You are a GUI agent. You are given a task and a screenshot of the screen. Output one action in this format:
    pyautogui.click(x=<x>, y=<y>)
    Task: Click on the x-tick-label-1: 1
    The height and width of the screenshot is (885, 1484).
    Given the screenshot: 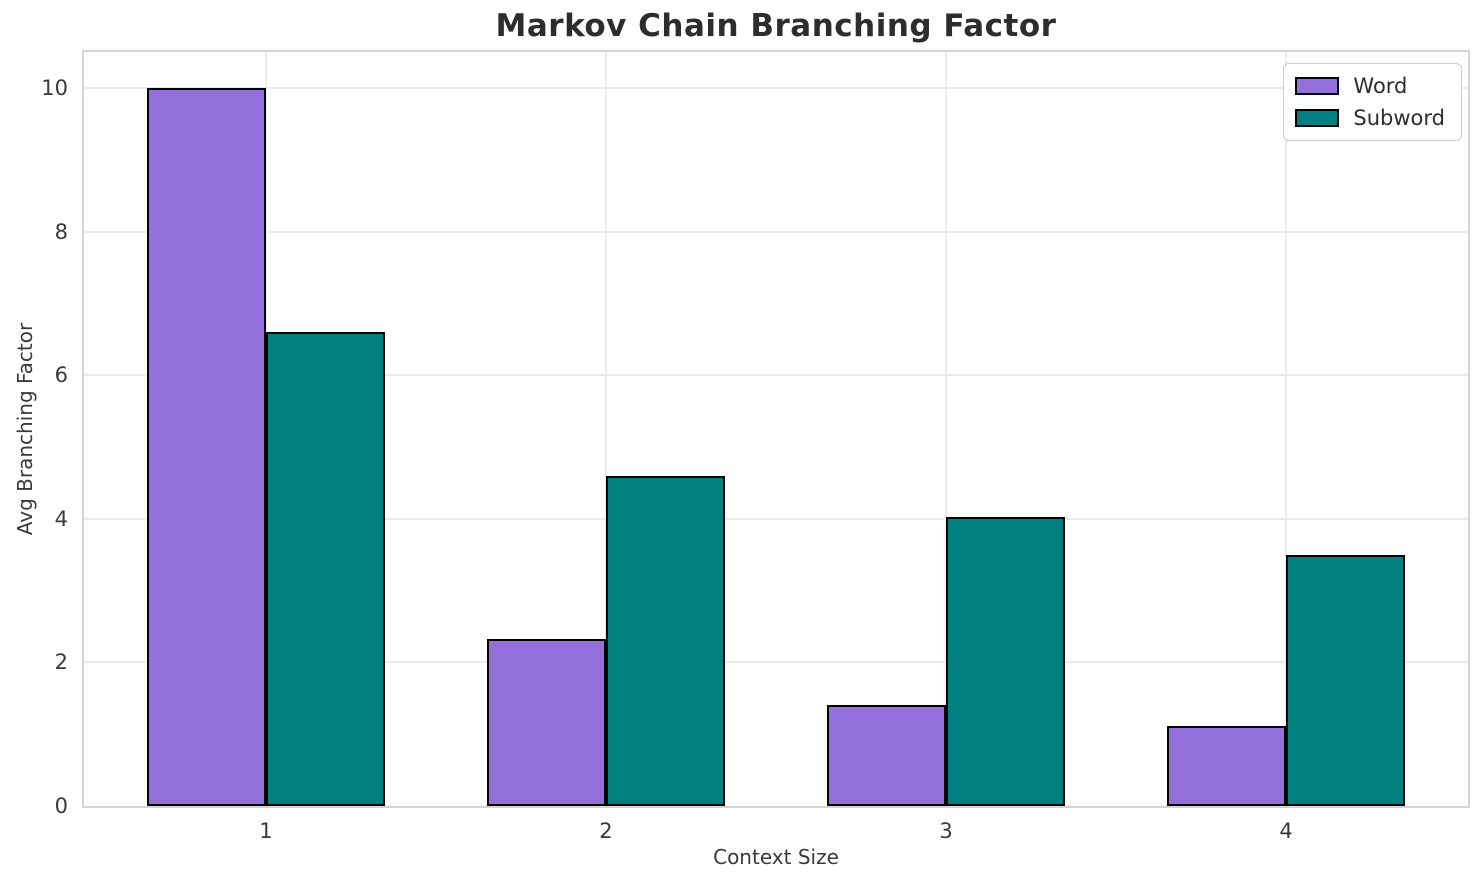 What is the action you would take?
    pyautogui.click(x=266, y=831)
    